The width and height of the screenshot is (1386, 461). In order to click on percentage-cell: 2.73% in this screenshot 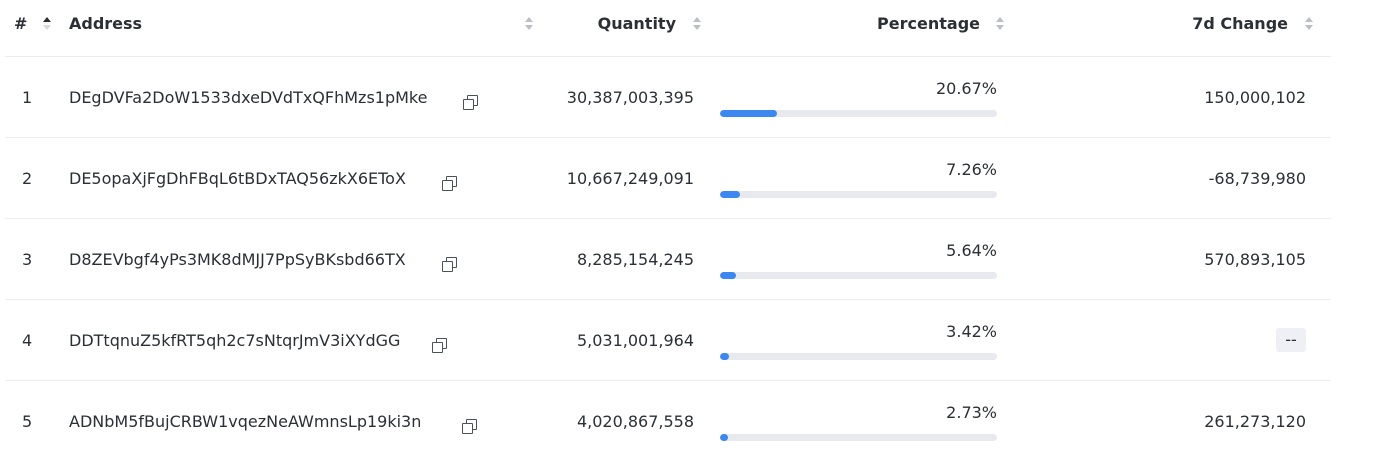, I will do `click(971, 412)`.